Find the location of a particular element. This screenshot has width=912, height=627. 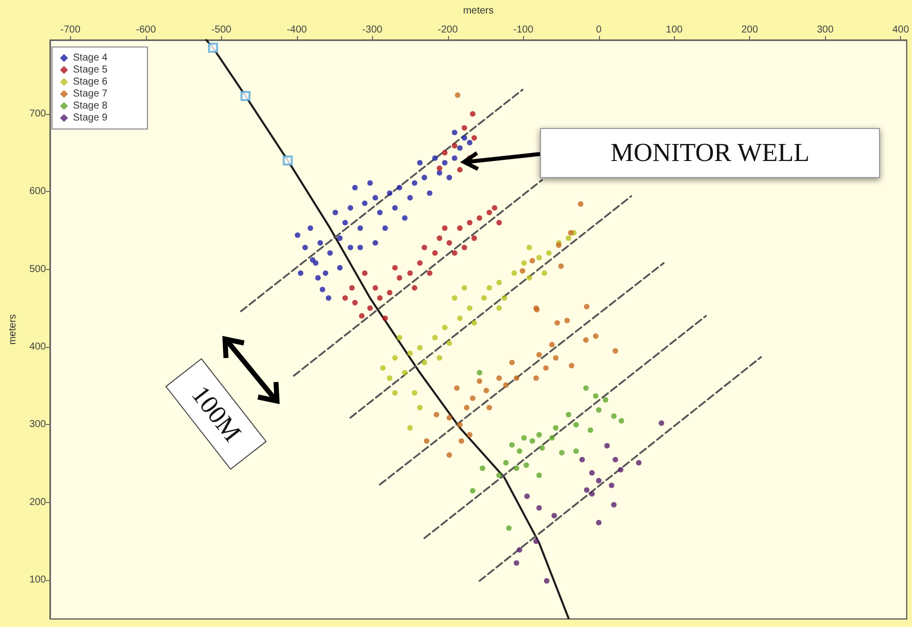

x-tick-label: 400 is located at coordinates (901, 30).